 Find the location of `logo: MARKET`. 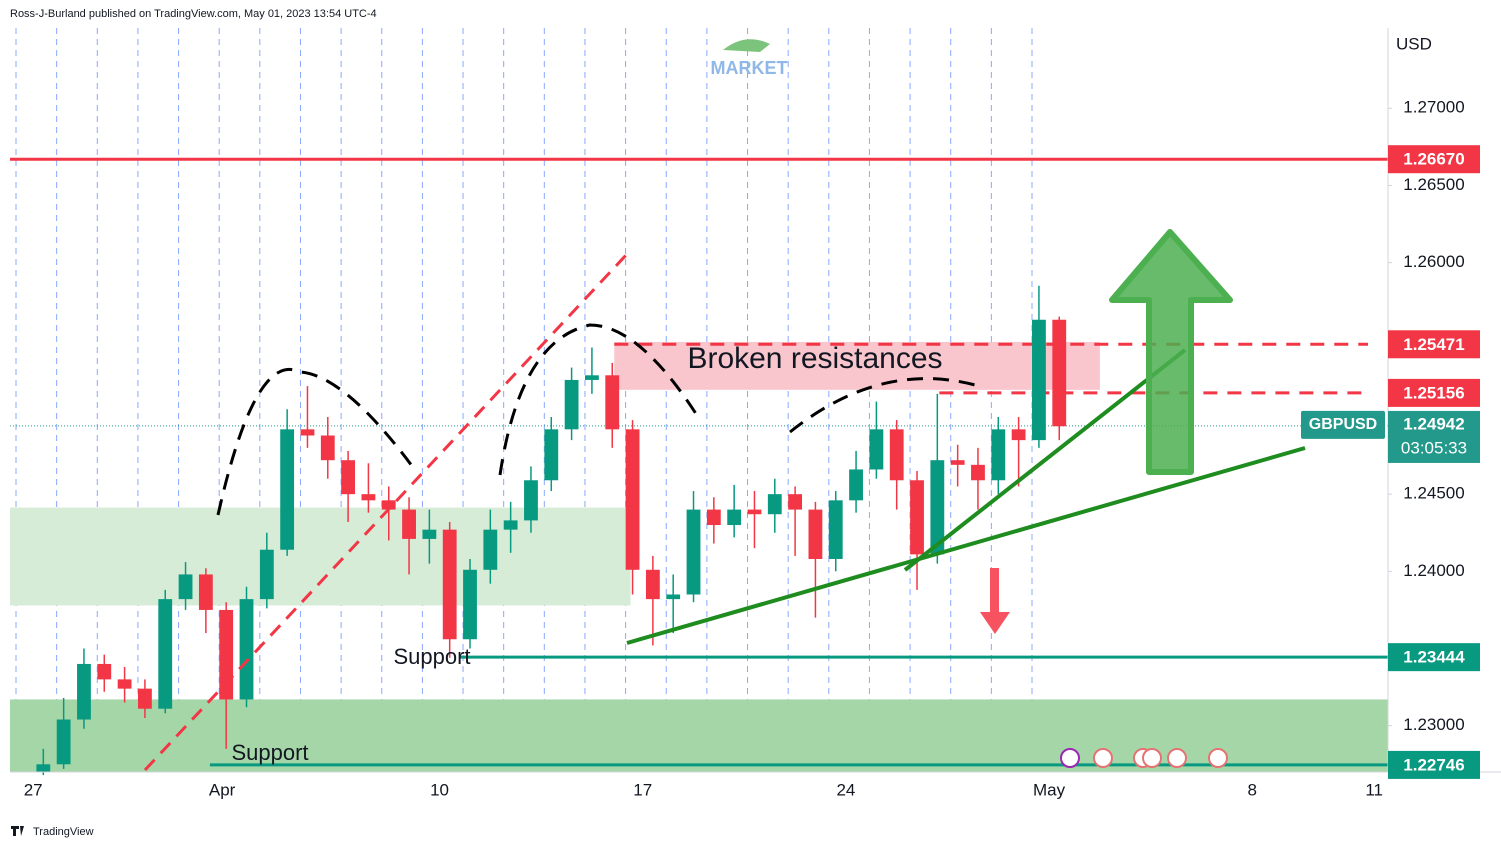

logo: MARKET is located at coordinates (749, 68).